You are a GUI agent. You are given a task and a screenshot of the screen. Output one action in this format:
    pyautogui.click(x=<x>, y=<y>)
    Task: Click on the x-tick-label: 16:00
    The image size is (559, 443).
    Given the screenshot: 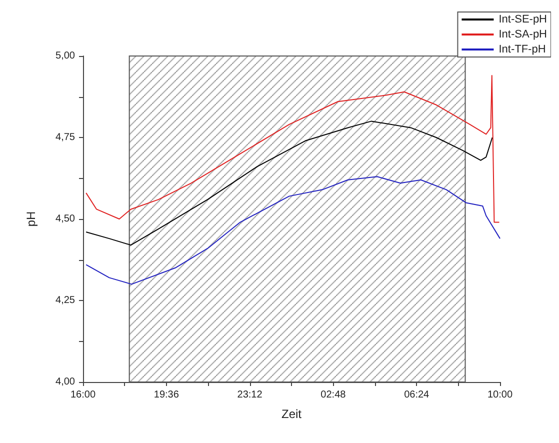 What is the action you would take?
    pyautogui.click(x=83, y=395)
    